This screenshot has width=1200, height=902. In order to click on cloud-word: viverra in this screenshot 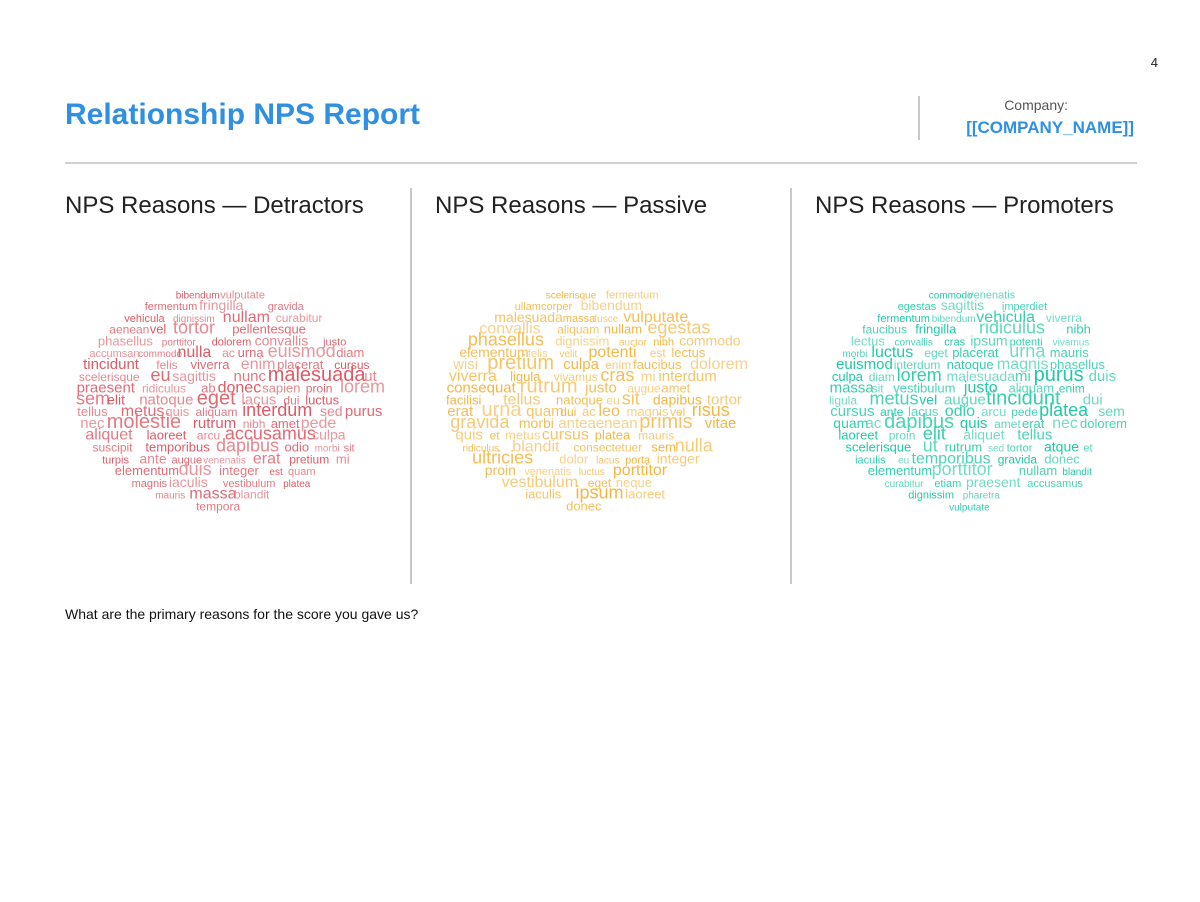, I will do `click(1064, 318)`.